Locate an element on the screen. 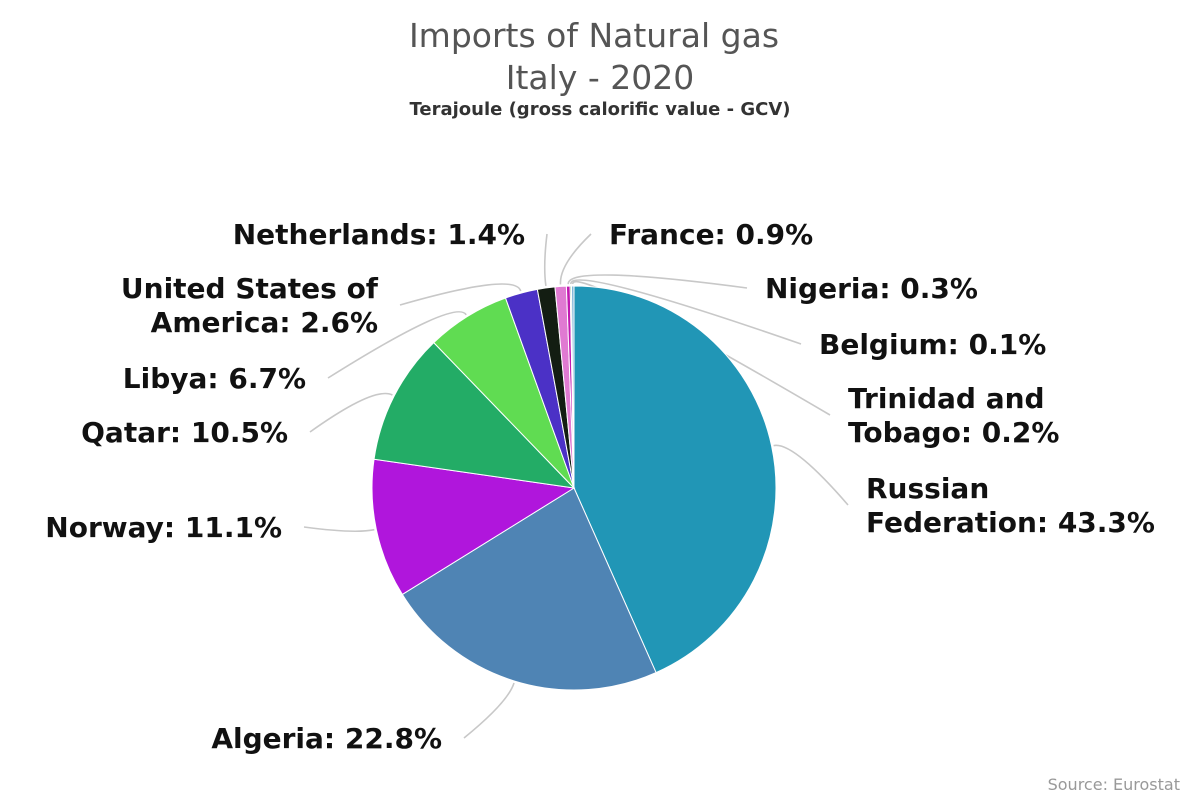  leader-line-norway is located at coordinates (339, 529).